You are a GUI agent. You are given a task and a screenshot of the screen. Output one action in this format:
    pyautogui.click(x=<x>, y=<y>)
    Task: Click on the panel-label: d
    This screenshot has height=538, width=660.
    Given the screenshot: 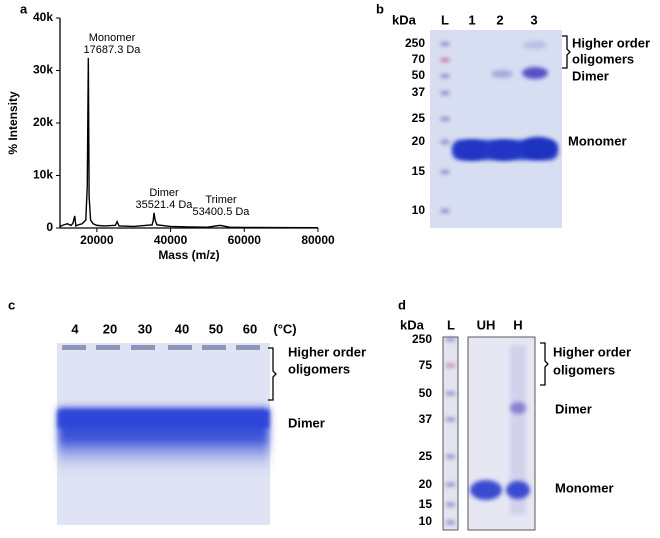 What is the action you would take?
    pyautogui.click(x=402, y=304)
    